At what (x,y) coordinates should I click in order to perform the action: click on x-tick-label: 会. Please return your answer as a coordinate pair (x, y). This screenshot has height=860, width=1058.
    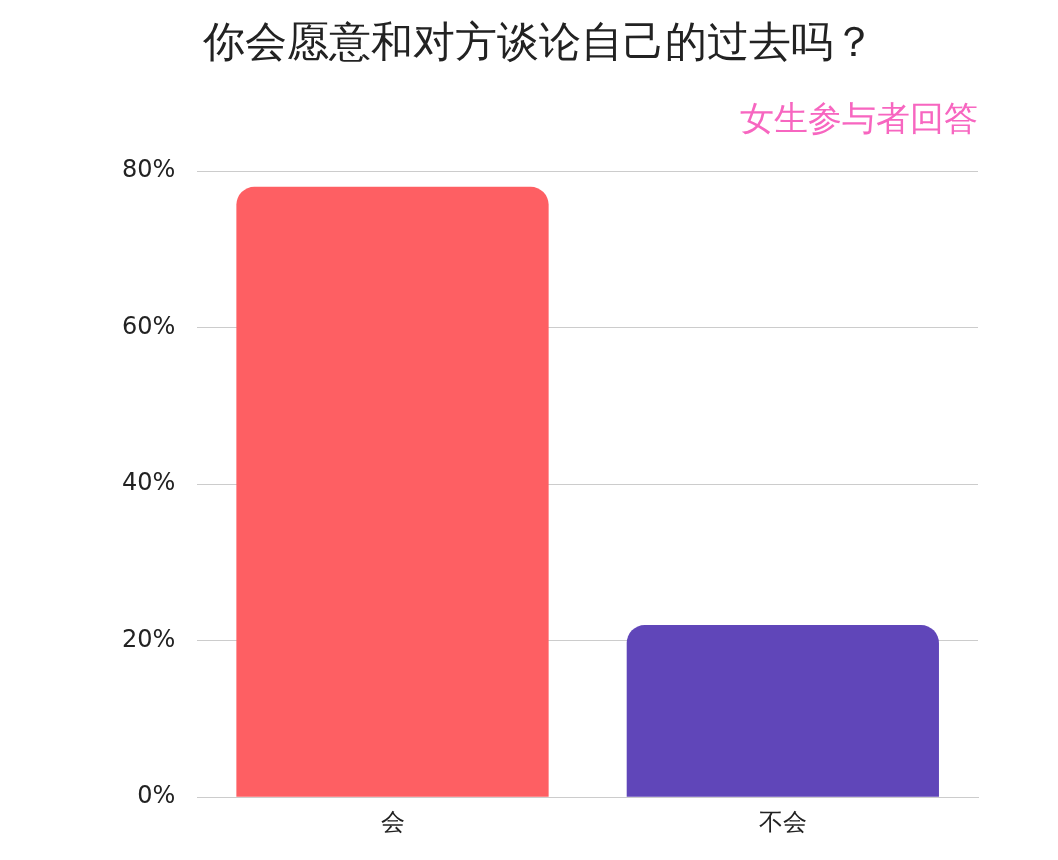
    Looking at the image, I should click on (392, 821).